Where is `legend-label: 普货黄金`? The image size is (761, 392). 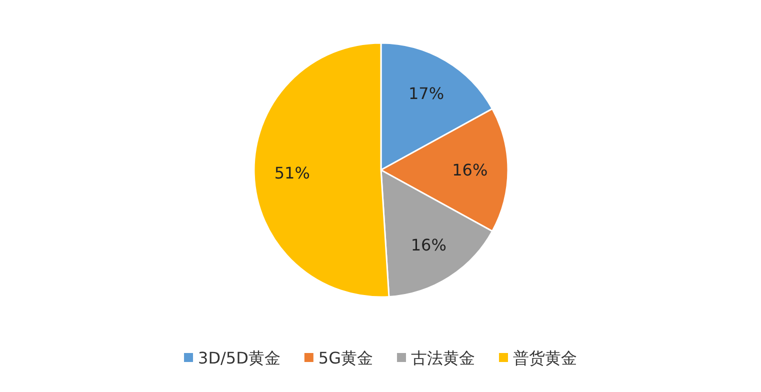 legend-label: 普货黄金 is located at coordinates (544, 358).